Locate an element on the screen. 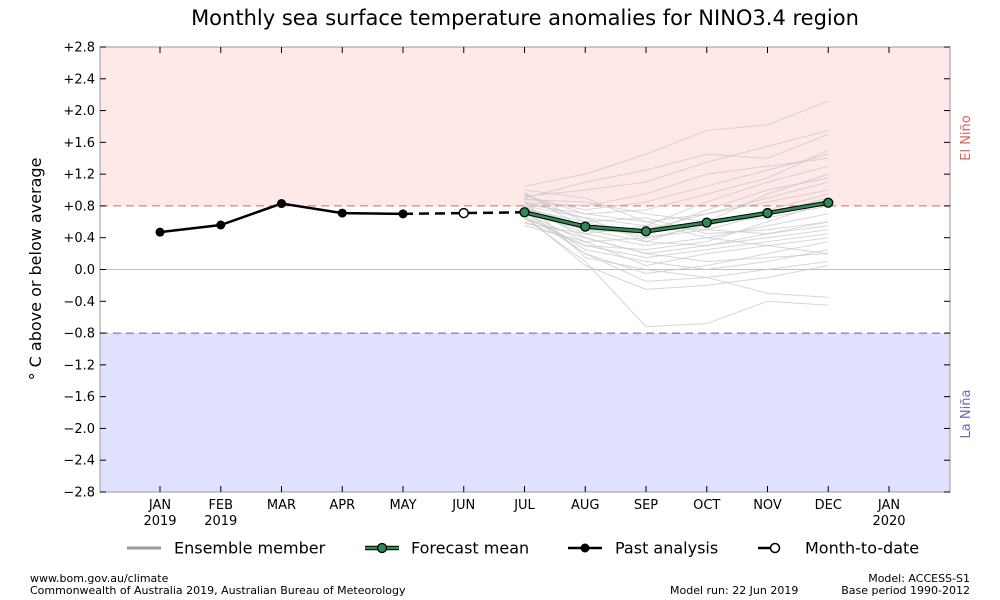 The image size is (1000, 600). y-tick-label: +1.6 is located at coordinates (79, 143).